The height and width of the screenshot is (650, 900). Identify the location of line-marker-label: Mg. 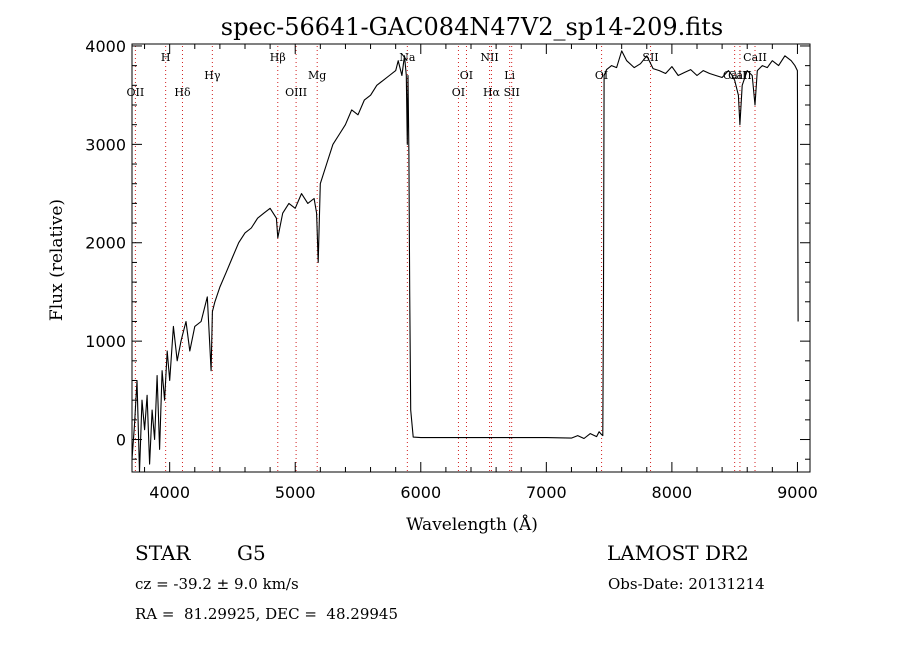
(317, 75).